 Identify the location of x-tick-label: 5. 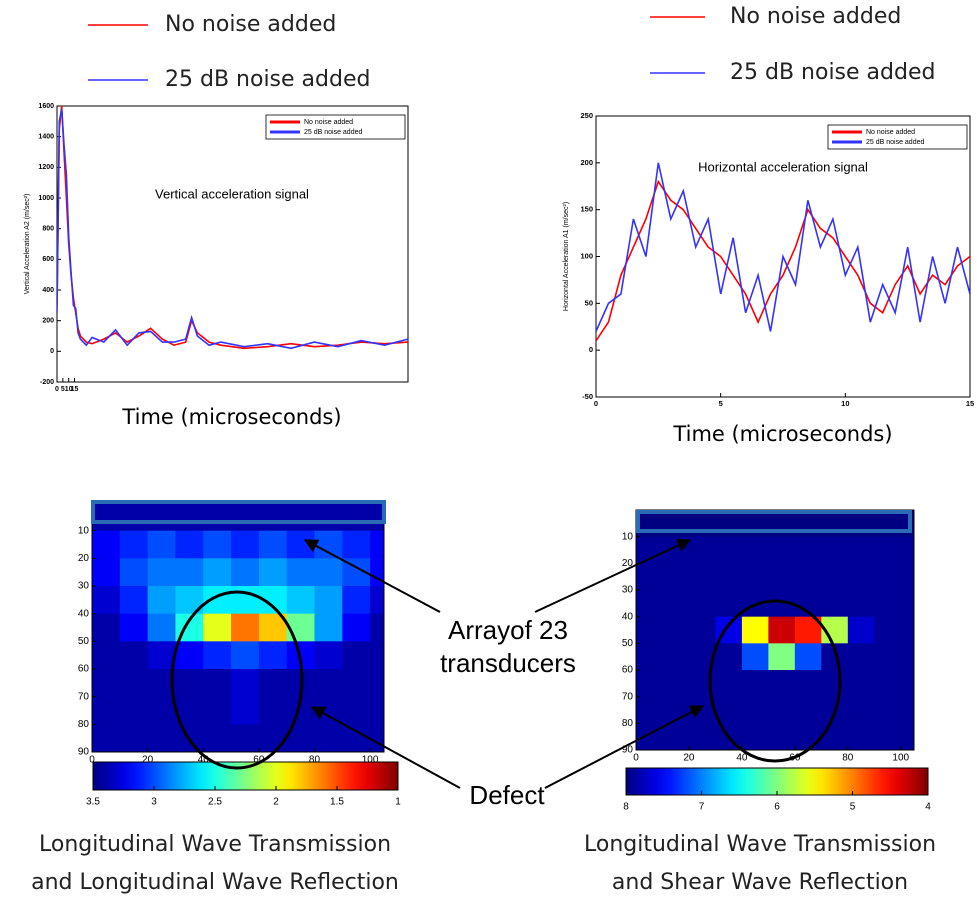
(63, 389).